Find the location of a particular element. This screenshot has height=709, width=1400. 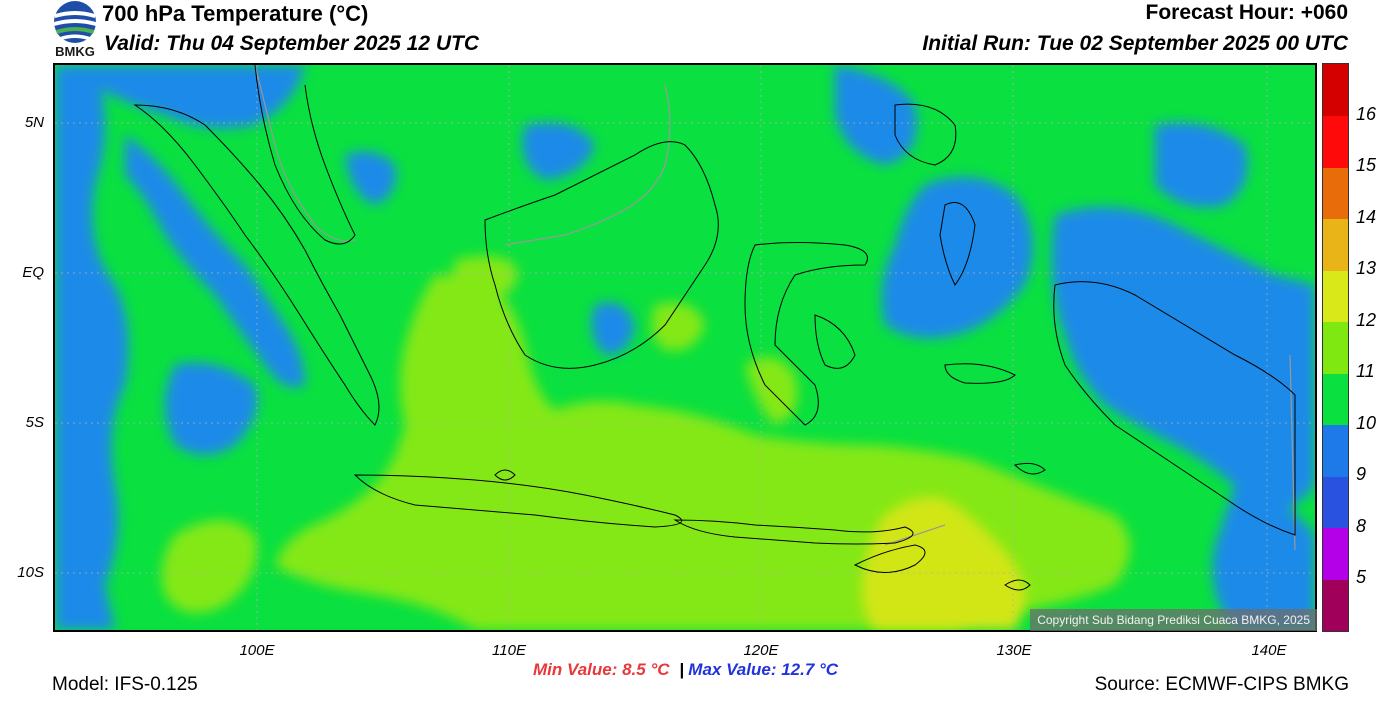

min-value: Min Value: 8.5 °C is located at coordinates (601, 669).